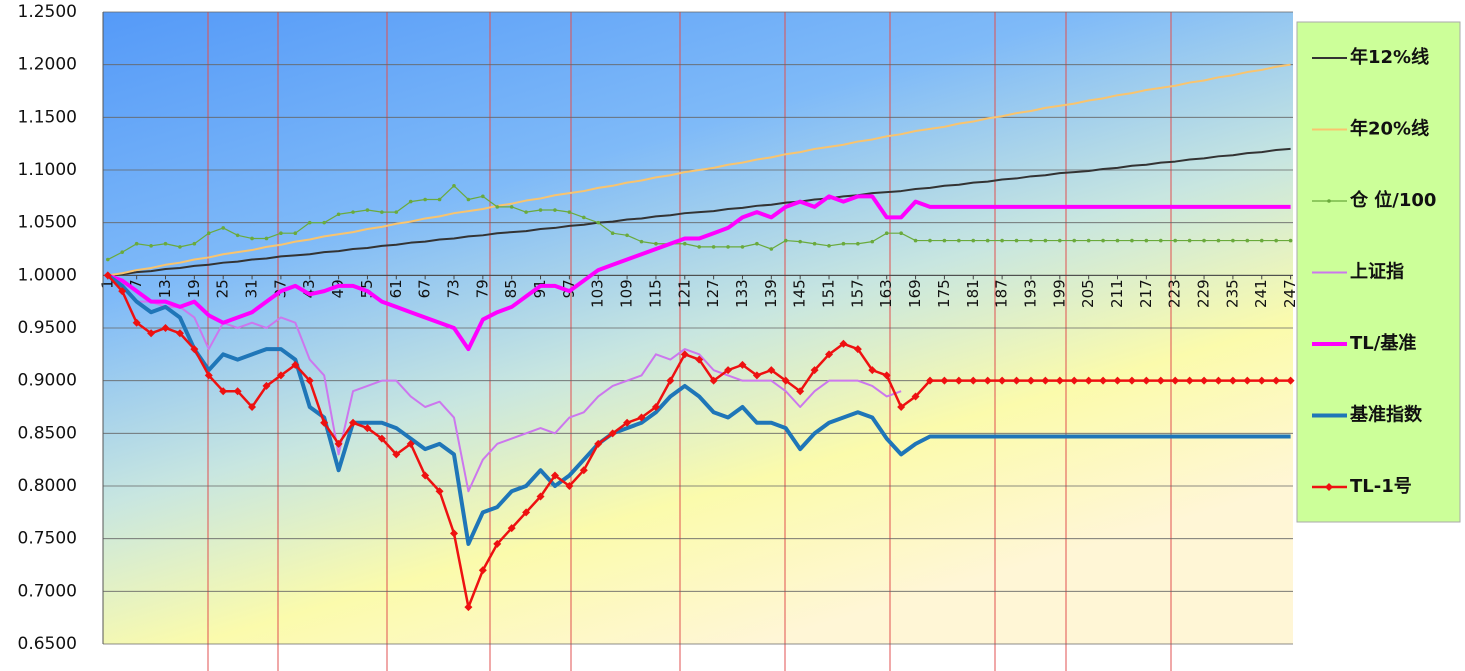 The image size is (1465, 671). What do you see at coordinates (511, 288) in the screenshot?
I see `x-tick-label: 85` at bounding box center [511, 288].